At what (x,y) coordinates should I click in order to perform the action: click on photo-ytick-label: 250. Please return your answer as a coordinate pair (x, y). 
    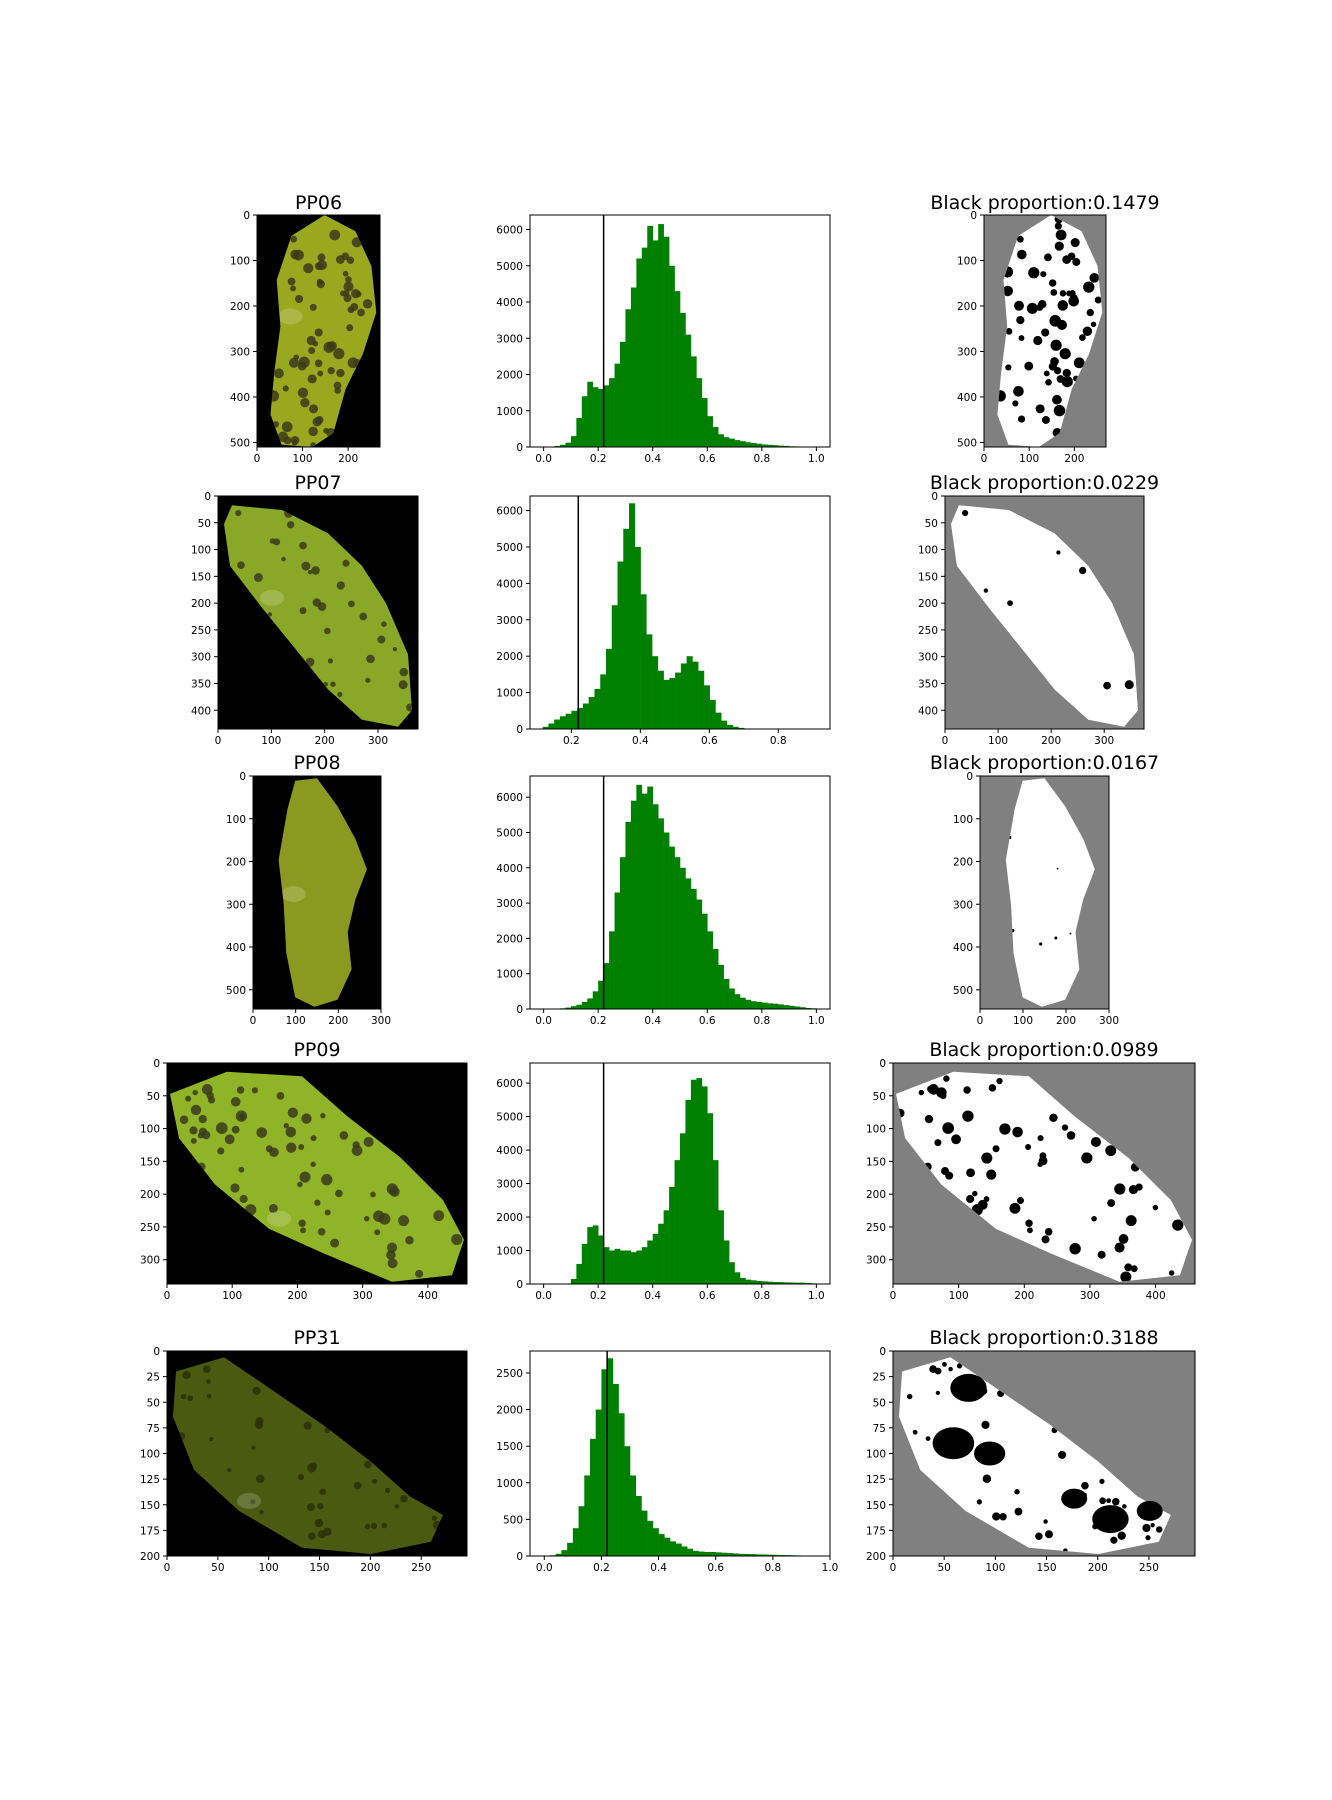
    Looking at the image, I should click on (201, 631).